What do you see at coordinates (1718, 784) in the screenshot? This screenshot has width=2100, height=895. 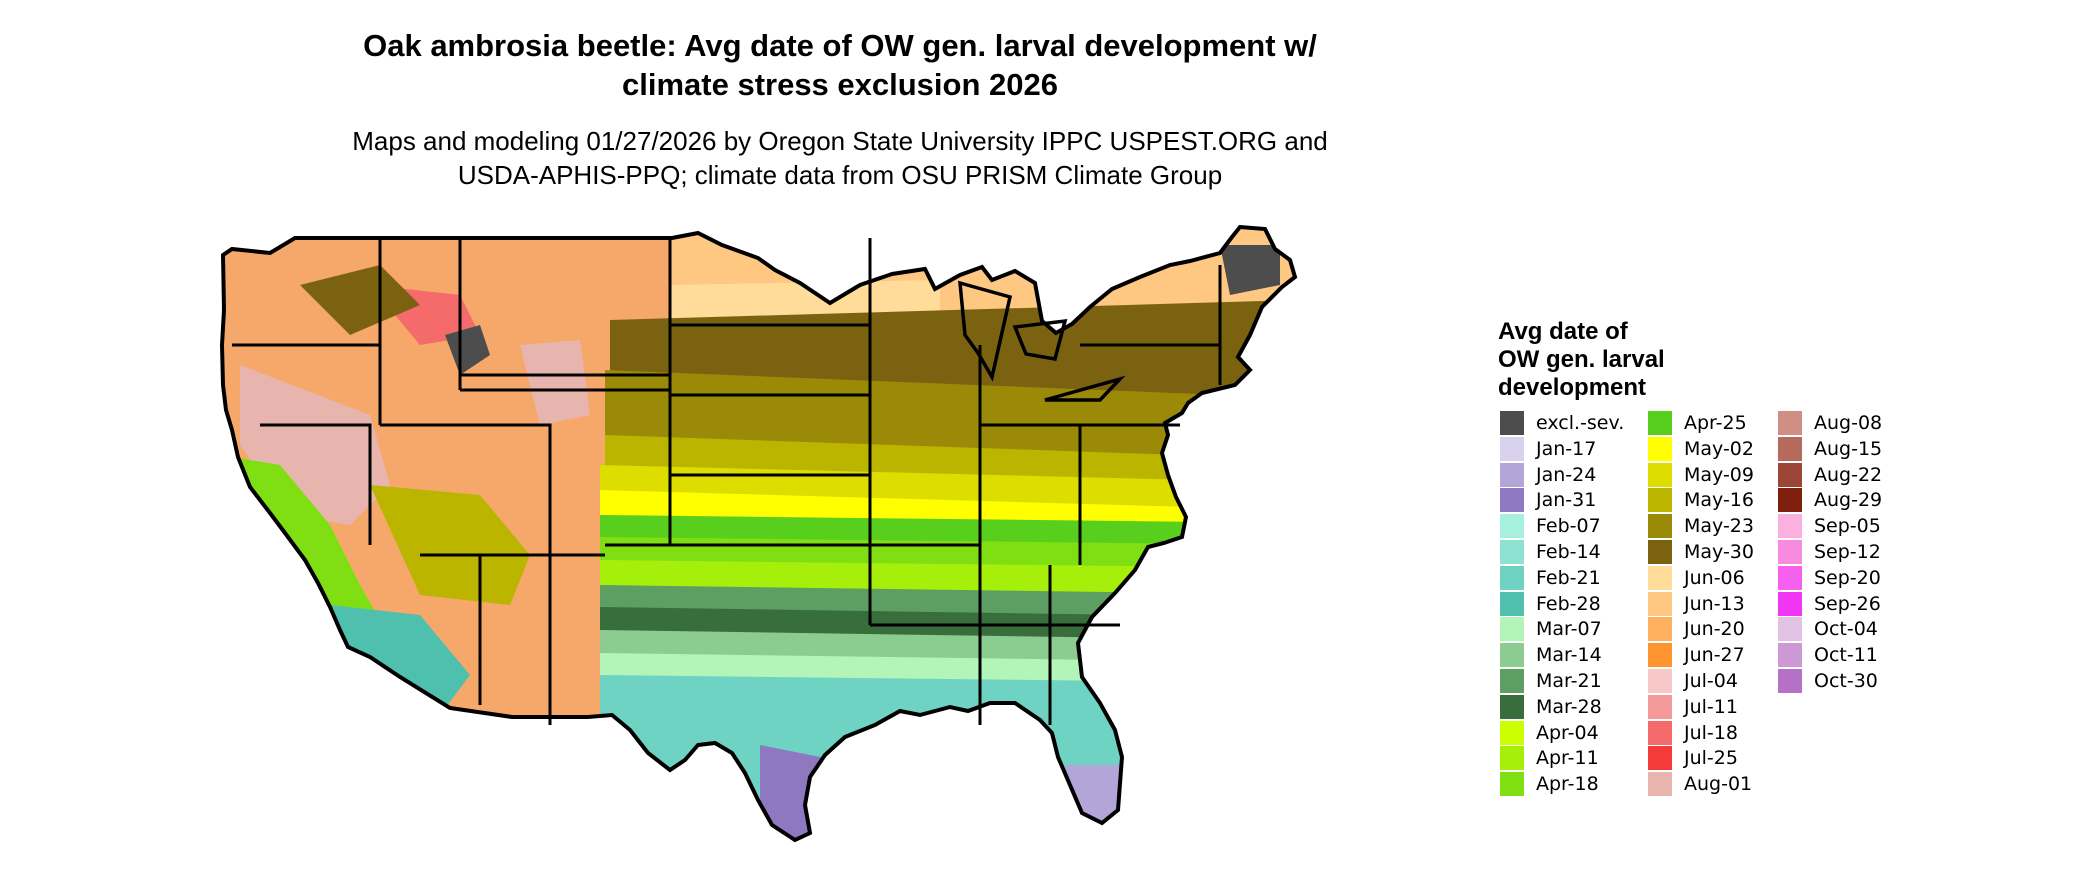 I see `legend-label: Aug-01` at bounding box center [1718, 784].